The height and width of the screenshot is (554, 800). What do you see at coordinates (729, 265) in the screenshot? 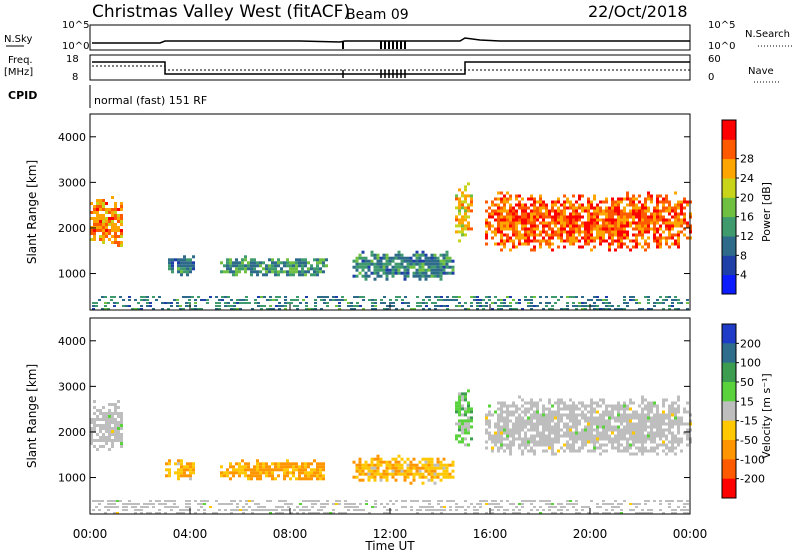
I see `colorbar-segment` at bounding box center [729, 265].